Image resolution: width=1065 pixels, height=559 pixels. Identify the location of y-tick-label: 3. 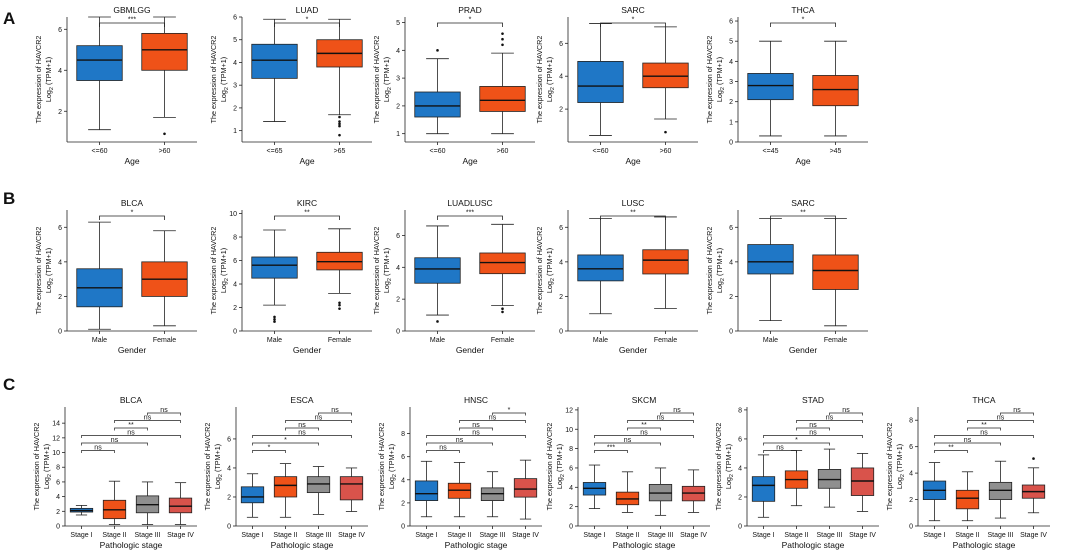
(731, 82).